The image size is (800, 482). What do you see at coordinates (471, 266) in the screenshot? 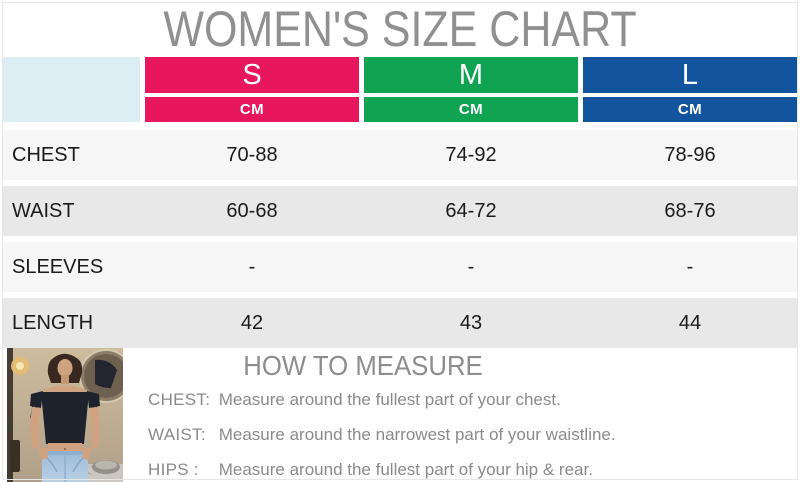
I see `cell-sleeves-m: -` at bounding box center [471, 266].